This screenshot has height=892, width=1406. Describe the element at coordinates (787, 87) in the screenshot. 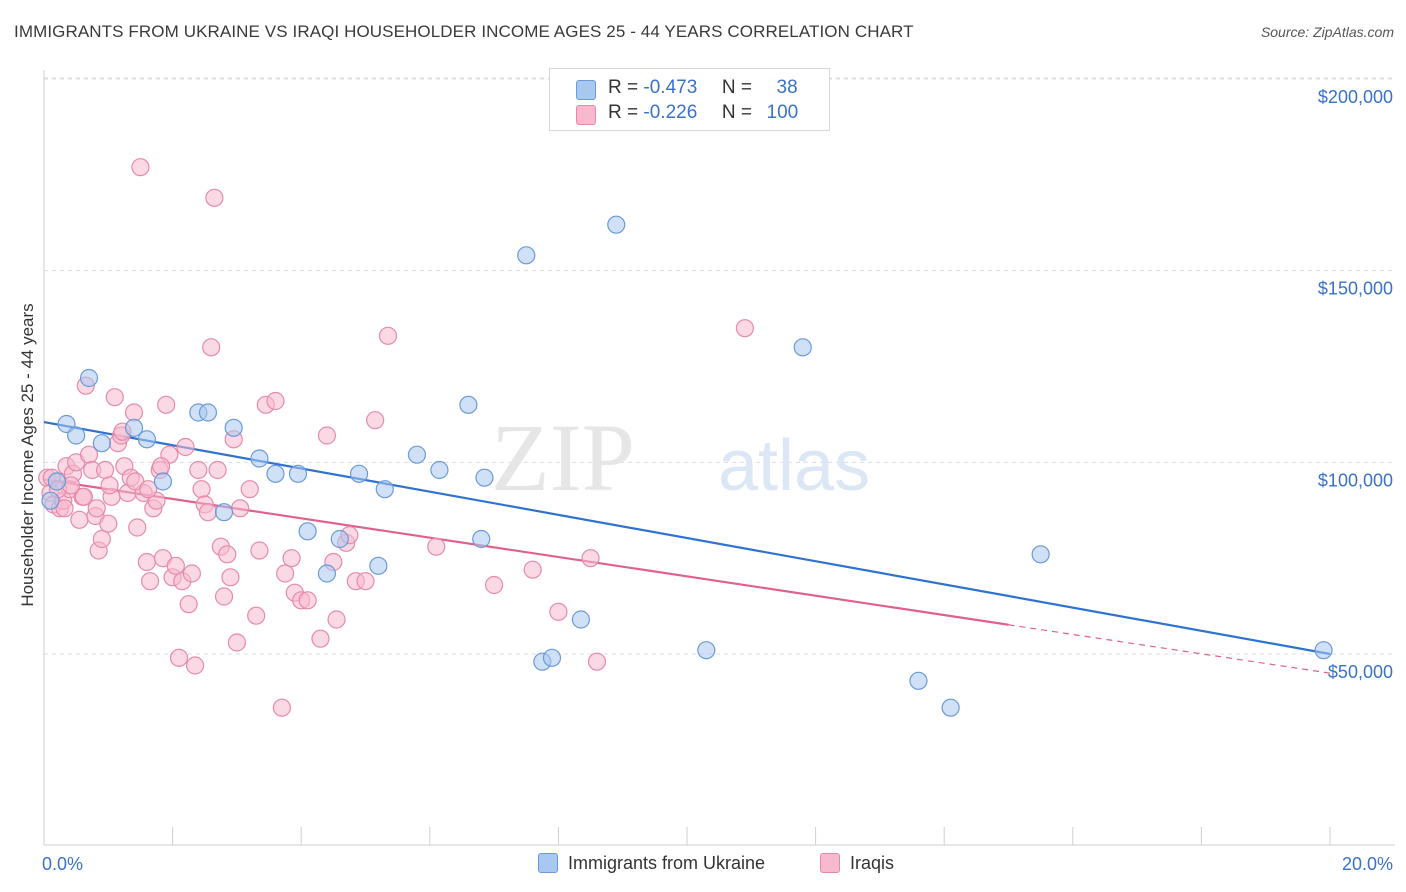

I see `legend-n-value-ukraine: 38` at that location.